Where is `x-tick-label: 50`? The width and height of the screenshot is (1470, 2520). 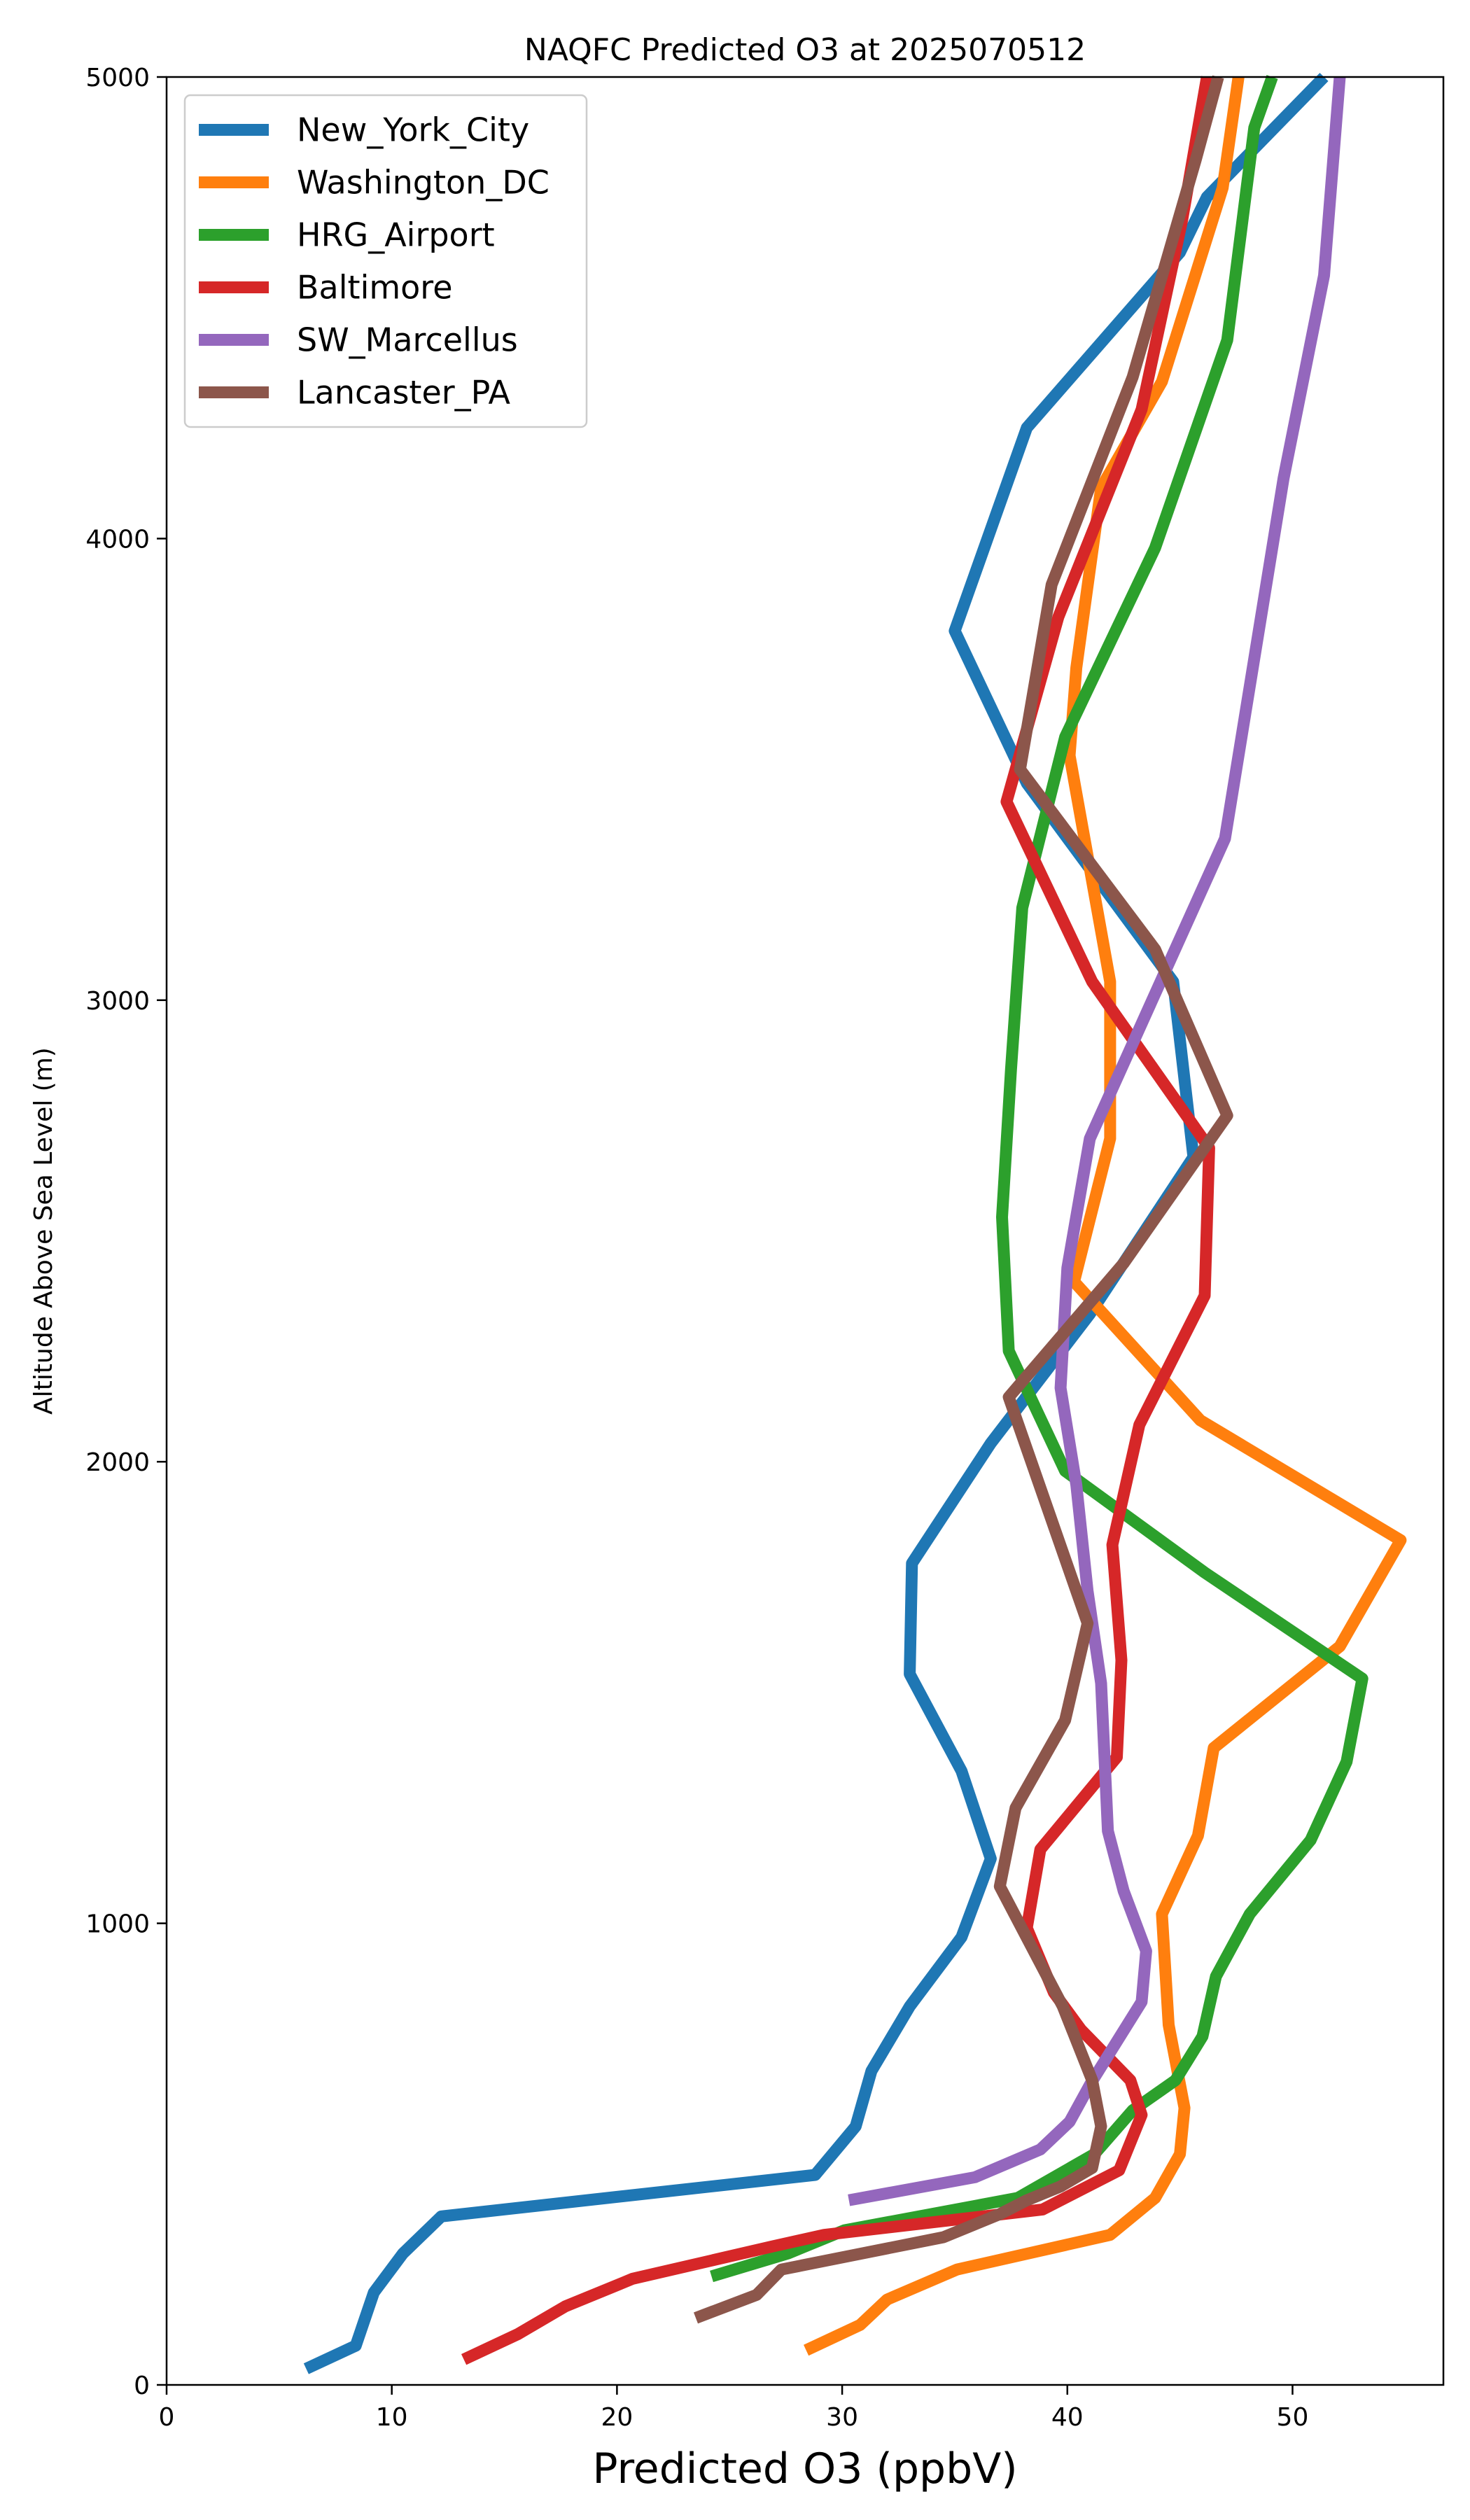 x-tick-label: 50 is located at coordinates (1293, 2417).